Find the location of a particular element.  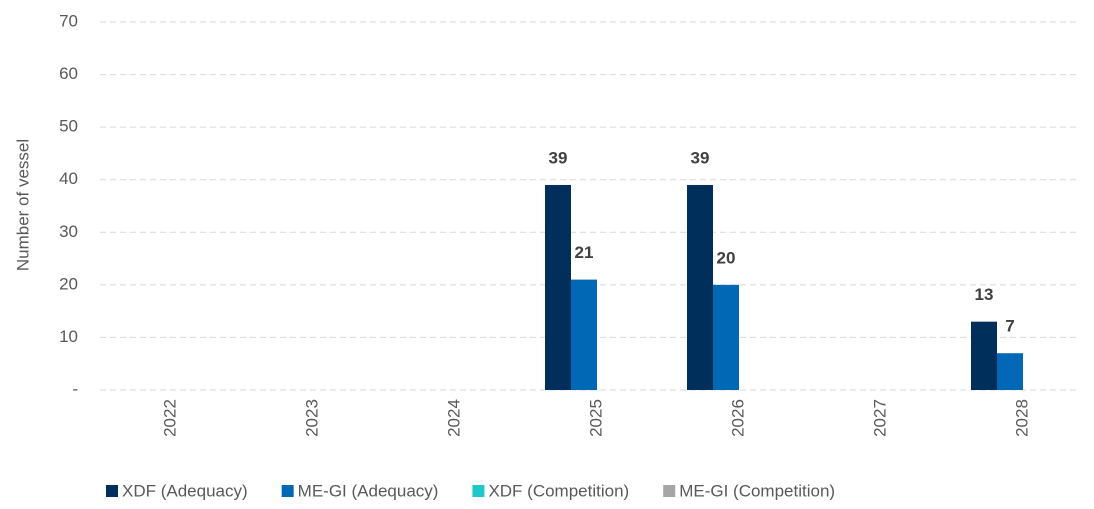

x-tick-label: 2025 is located at coordinates (595, 418).